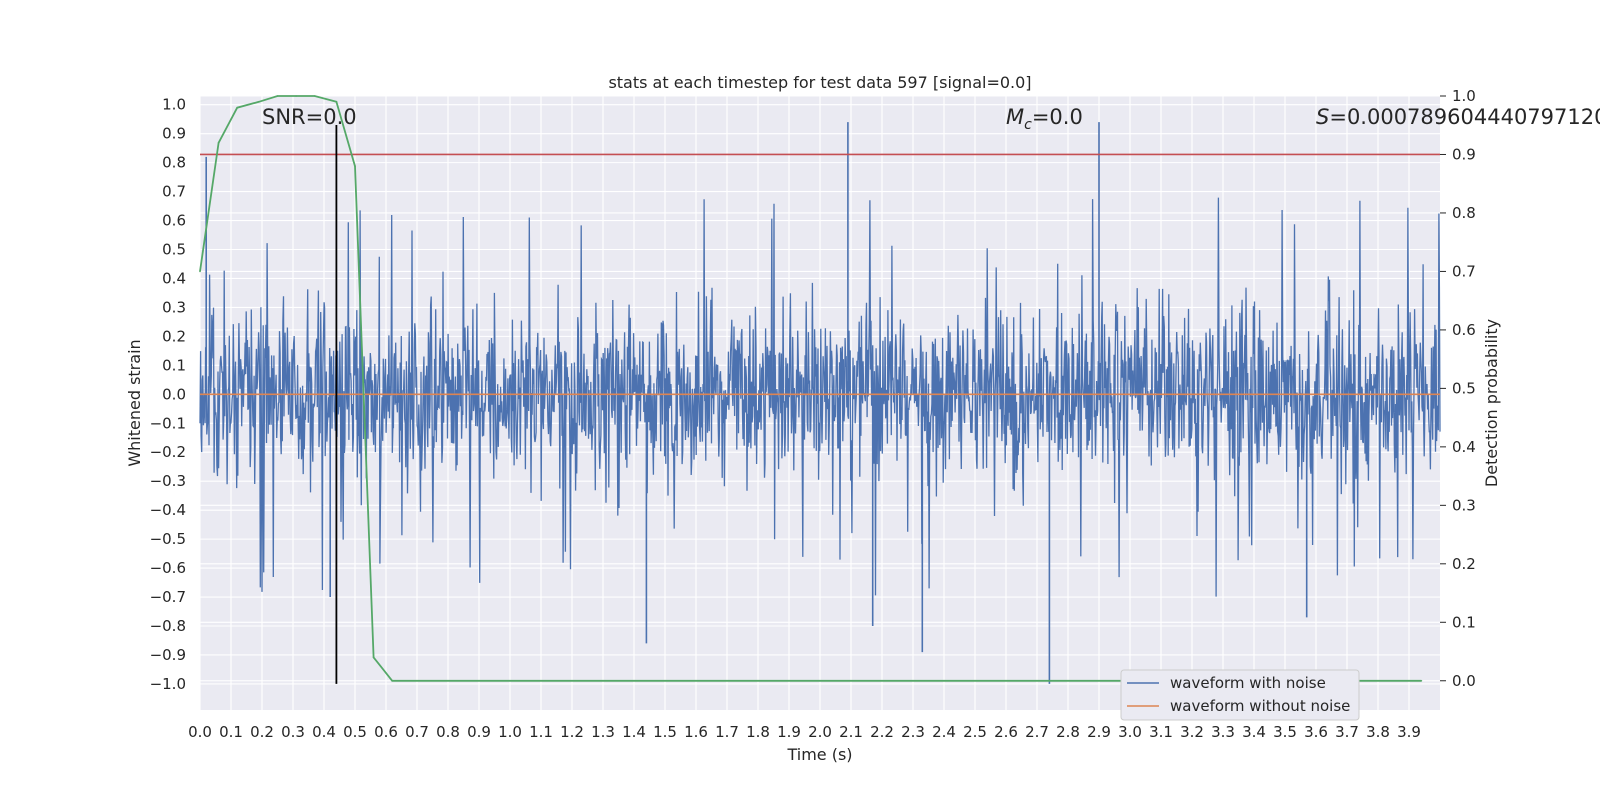 The image size is (1600, 800). Describe the element at coordinates (1464, 213) in the screenshot. I see `y2-tick-label: 0.8` at that location.